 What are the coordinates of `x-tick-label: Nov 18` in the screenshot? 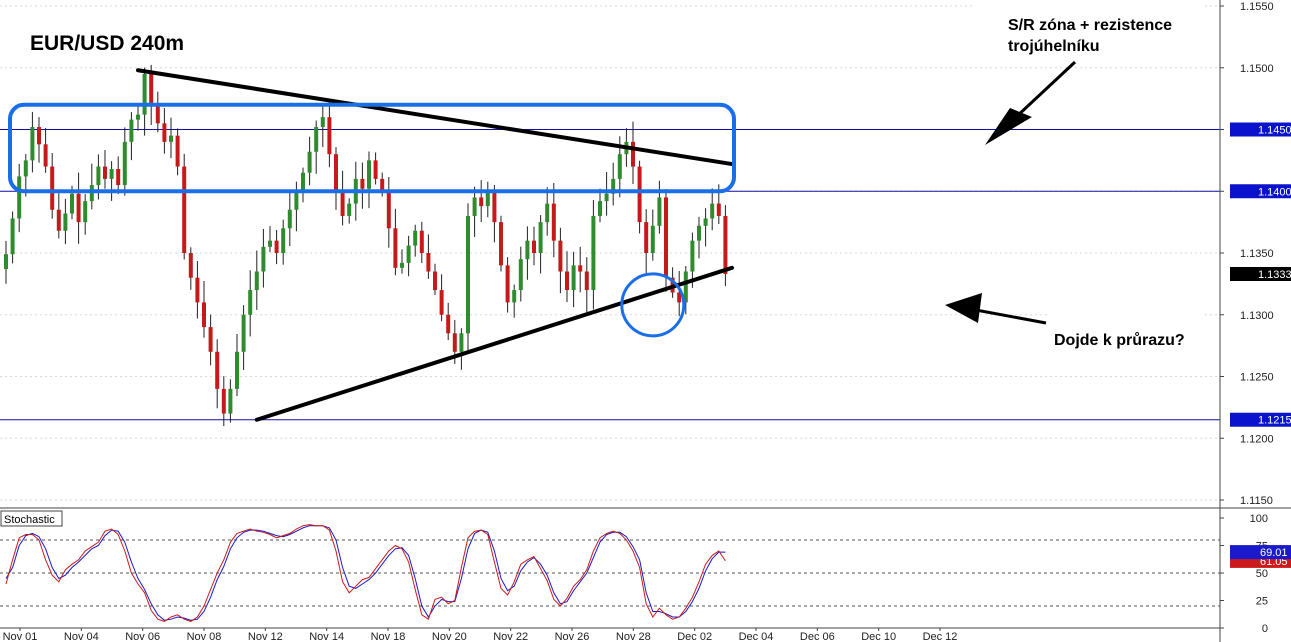 It's located at (388, 636).